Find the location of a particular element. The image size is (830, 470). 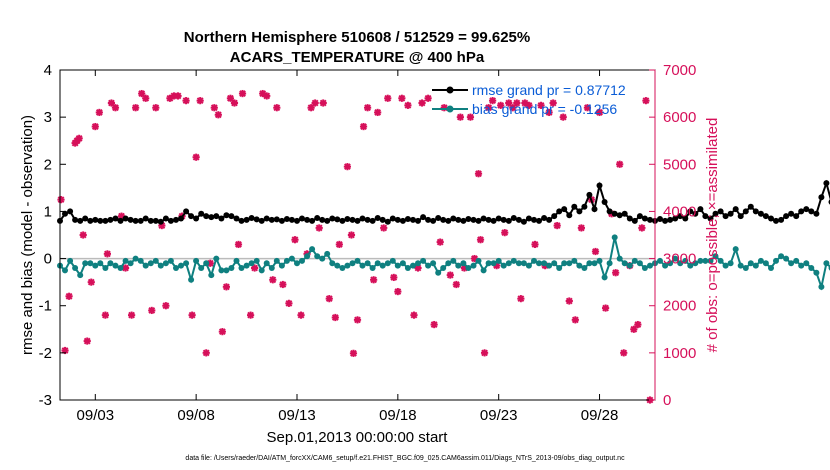

y-right-tick-label: 1000 is located at coordinates (679, 353).